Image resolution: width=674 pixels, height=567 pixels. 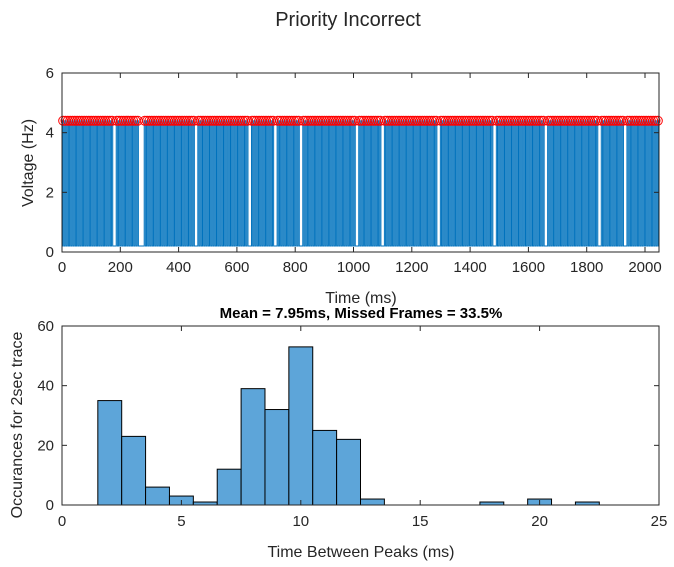 I want to click on histogram-x-tick-label: 5, so click(x=181, y=521).